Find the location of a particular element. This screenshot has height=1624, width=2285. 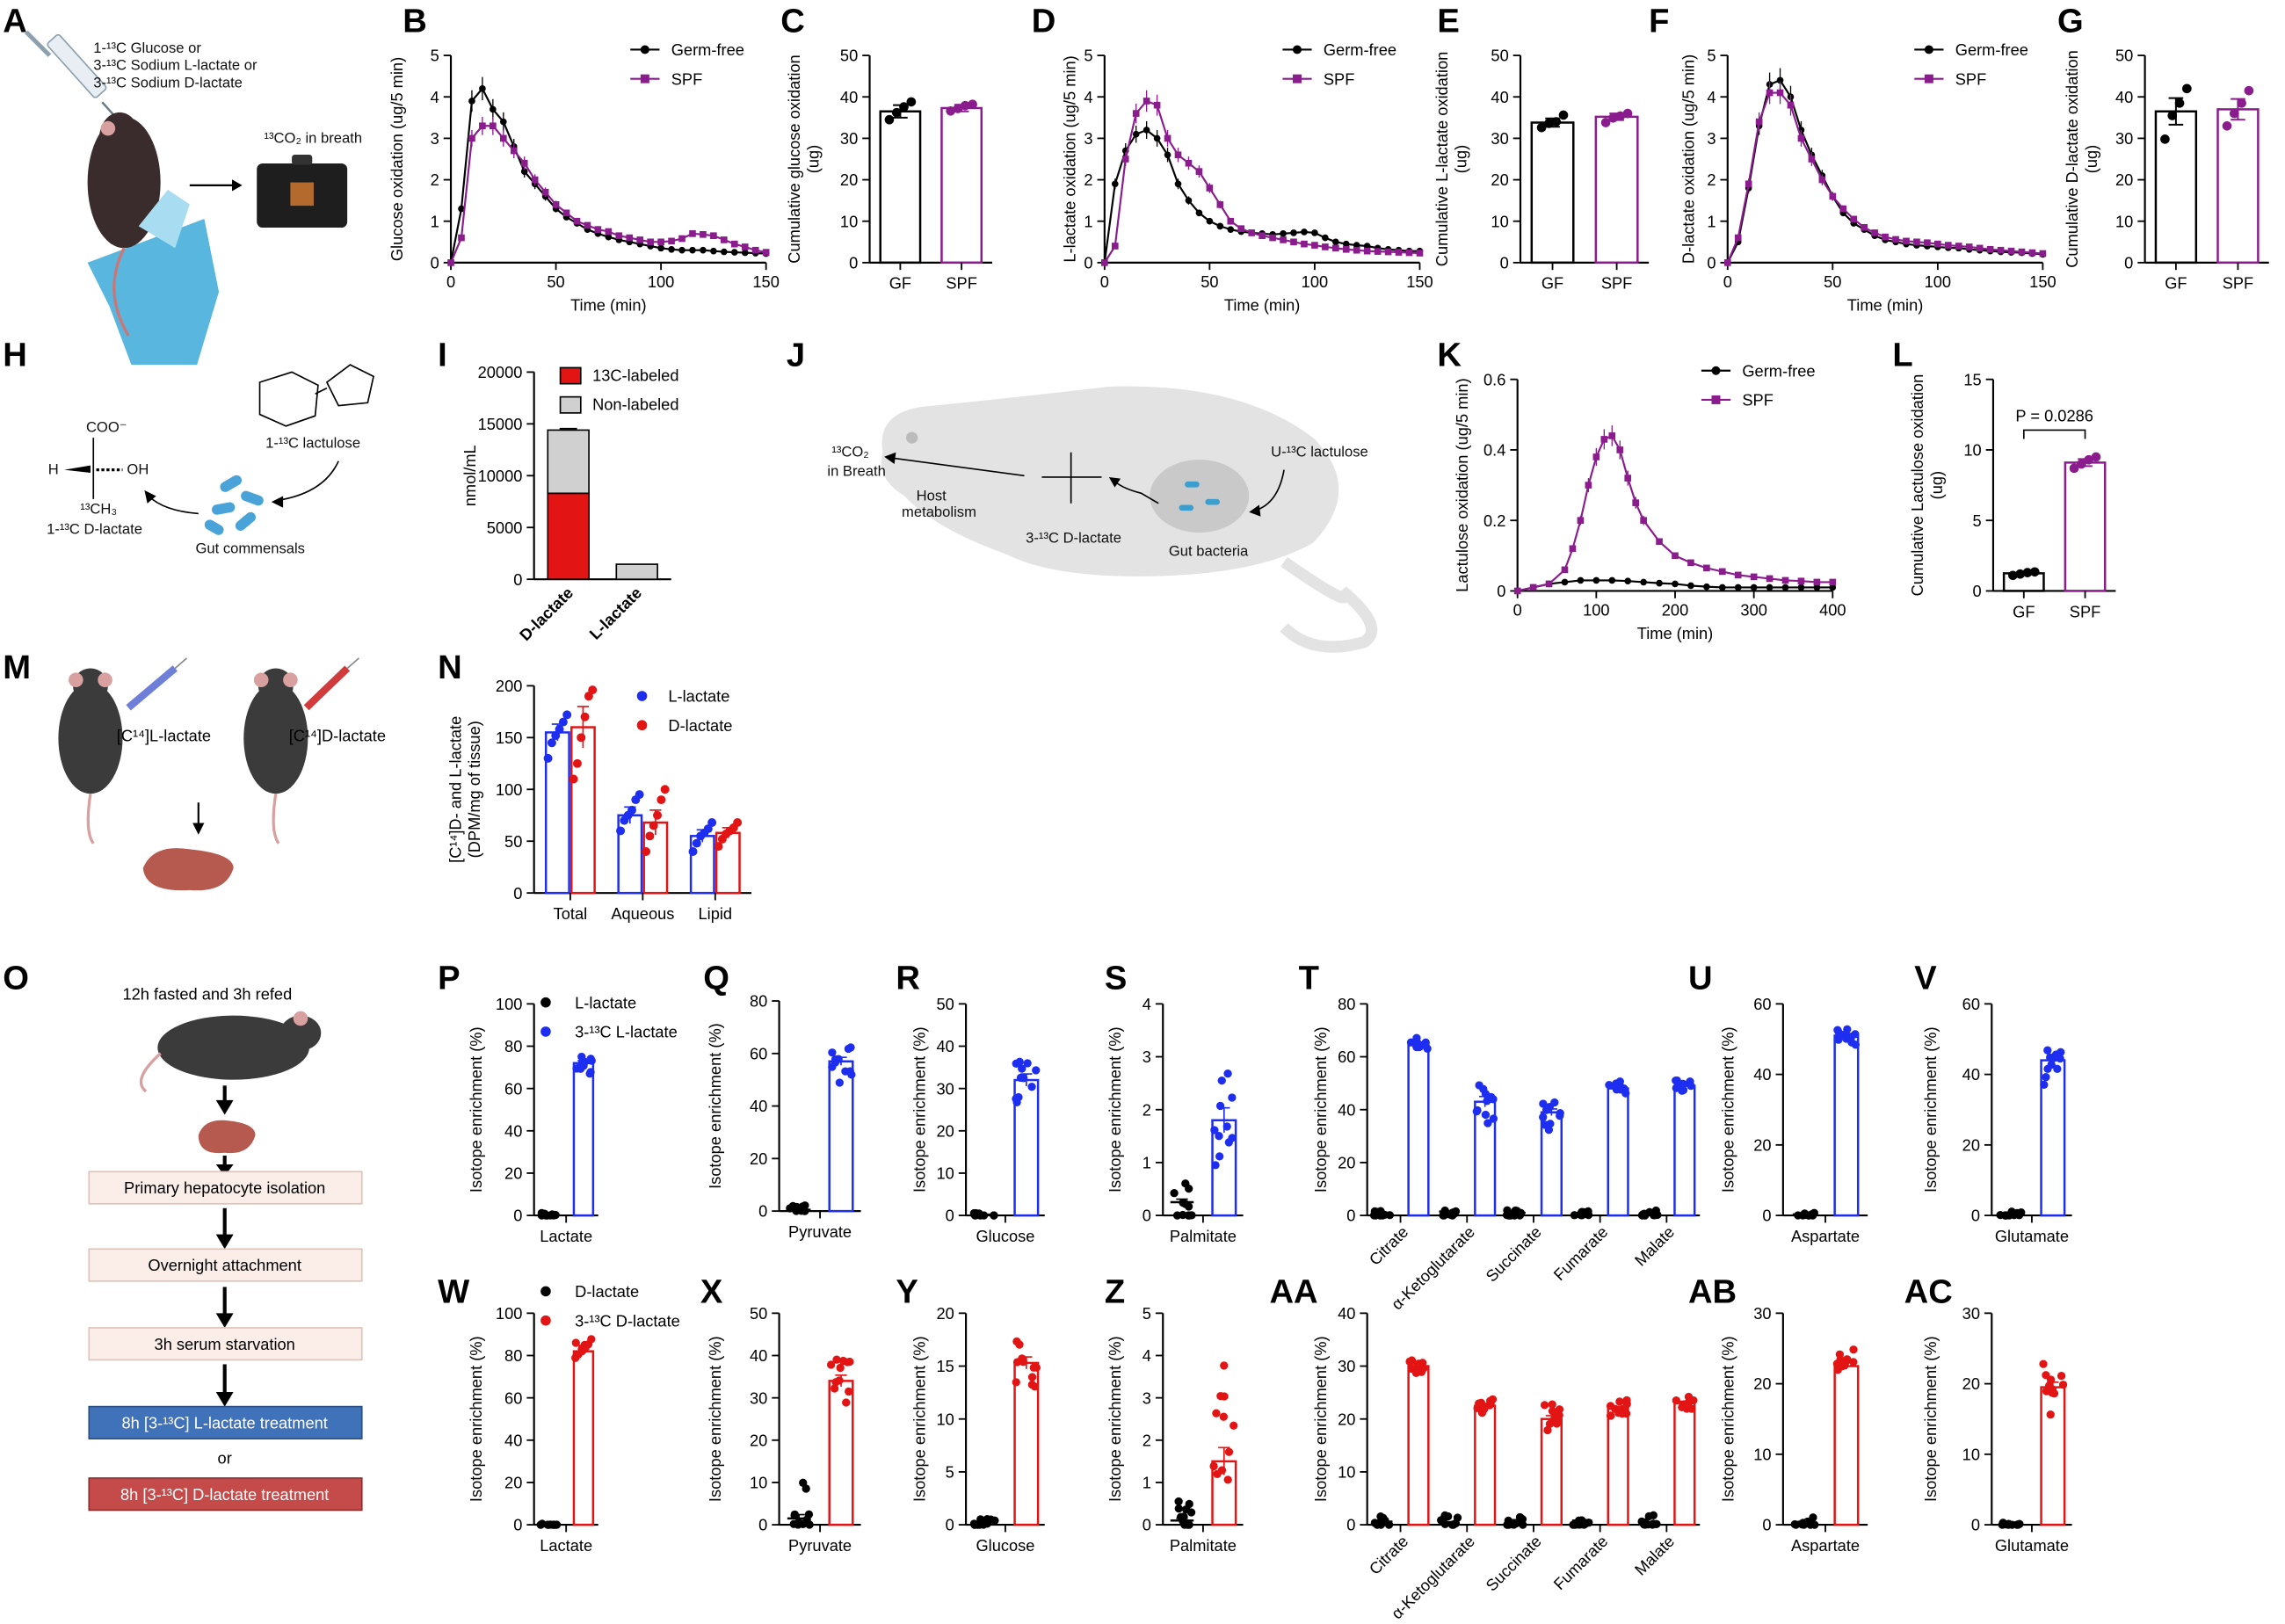

x-tick-label: GF is located at coordinates (2024, 611).